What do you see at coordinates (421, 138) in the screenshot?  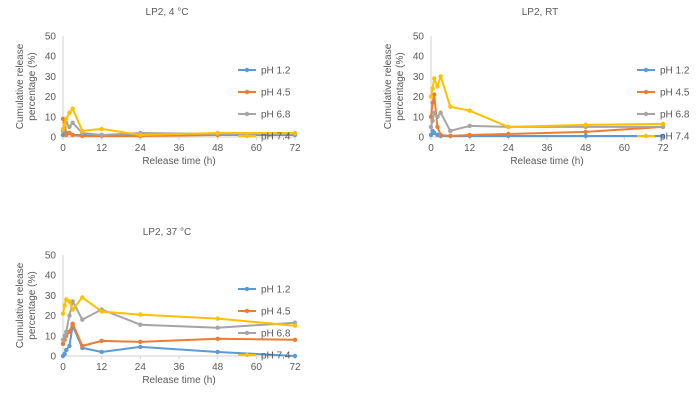 I see `y-tick-label: 0` at bounding box center [421, 138].